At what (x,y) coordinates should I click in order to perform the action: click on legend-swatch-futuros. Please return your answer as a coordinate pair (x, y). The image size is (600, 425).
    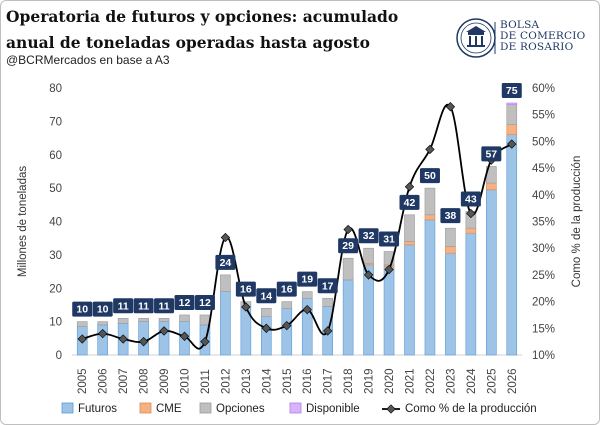
    Looking at the image, I should click on (67, 408).